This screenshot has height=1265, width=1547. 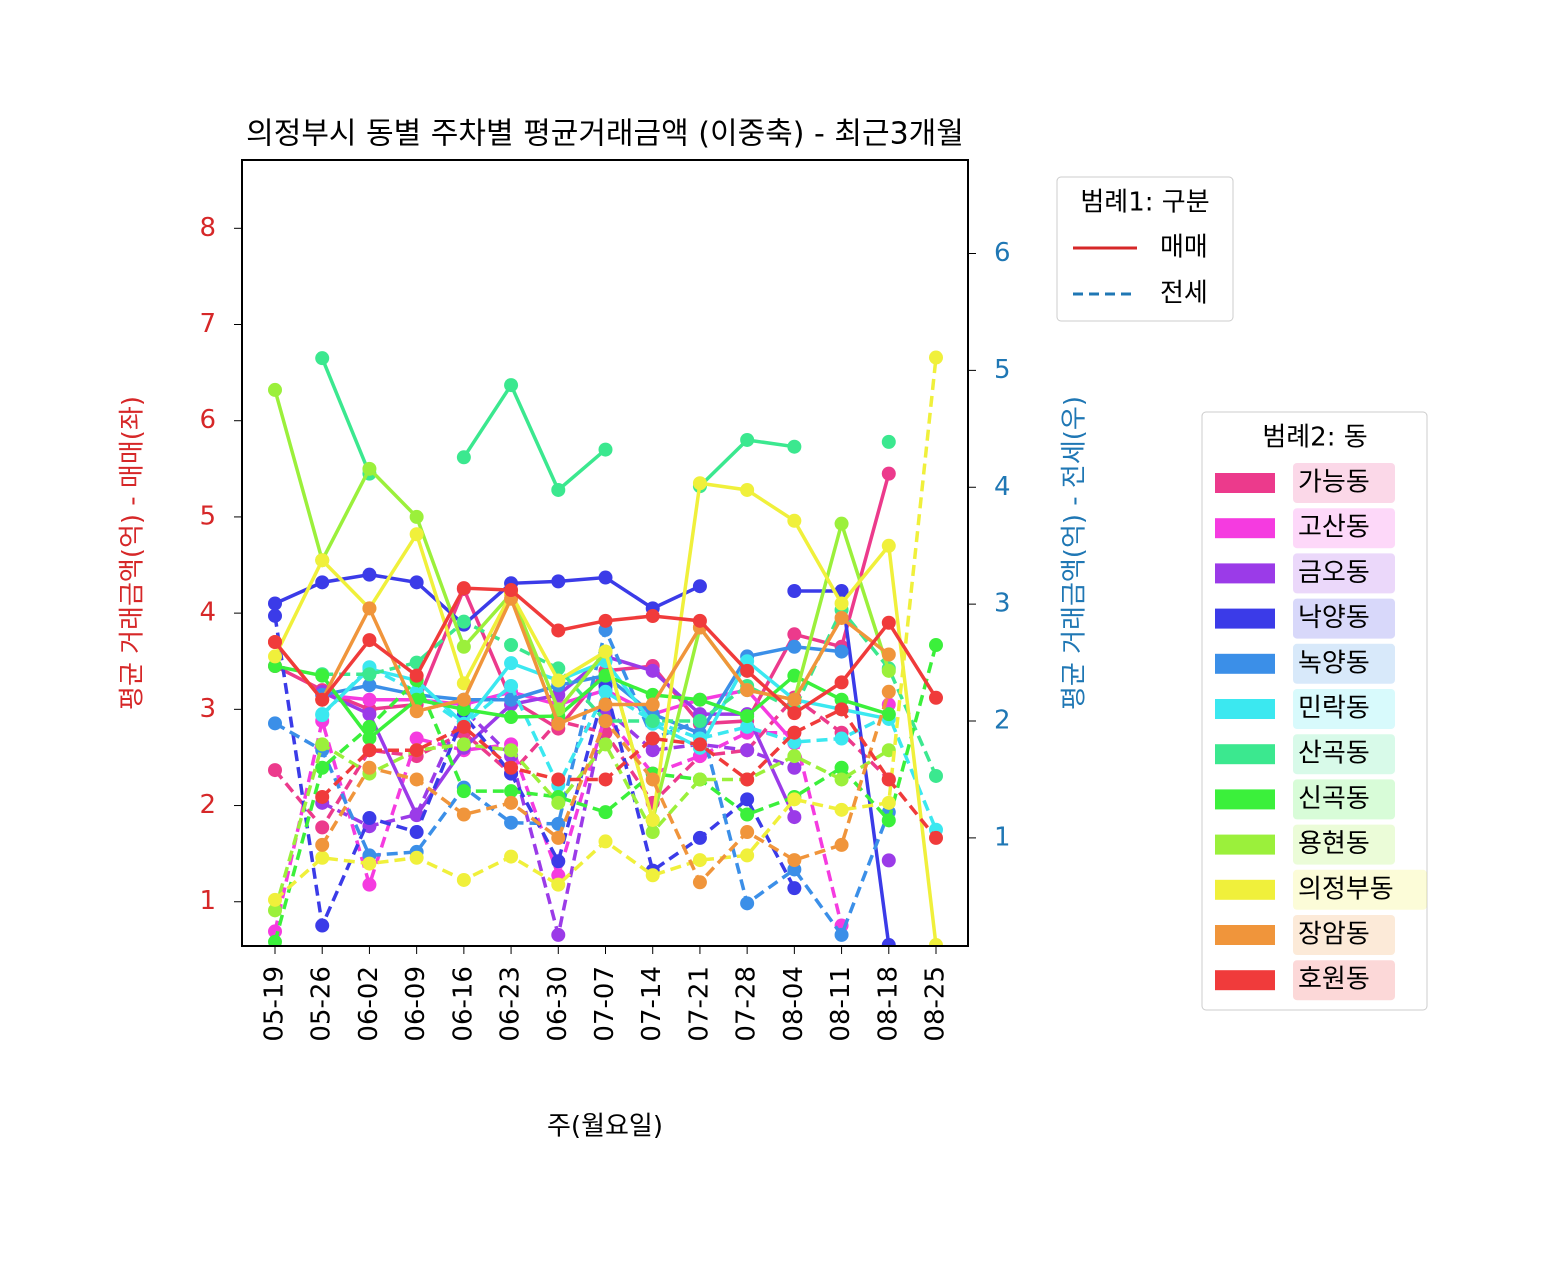 What do you see at coordinates (1314, 438) in the screenshot?
I see `legend2-title: 범례2: 동` at bounding box center [1314, 438].